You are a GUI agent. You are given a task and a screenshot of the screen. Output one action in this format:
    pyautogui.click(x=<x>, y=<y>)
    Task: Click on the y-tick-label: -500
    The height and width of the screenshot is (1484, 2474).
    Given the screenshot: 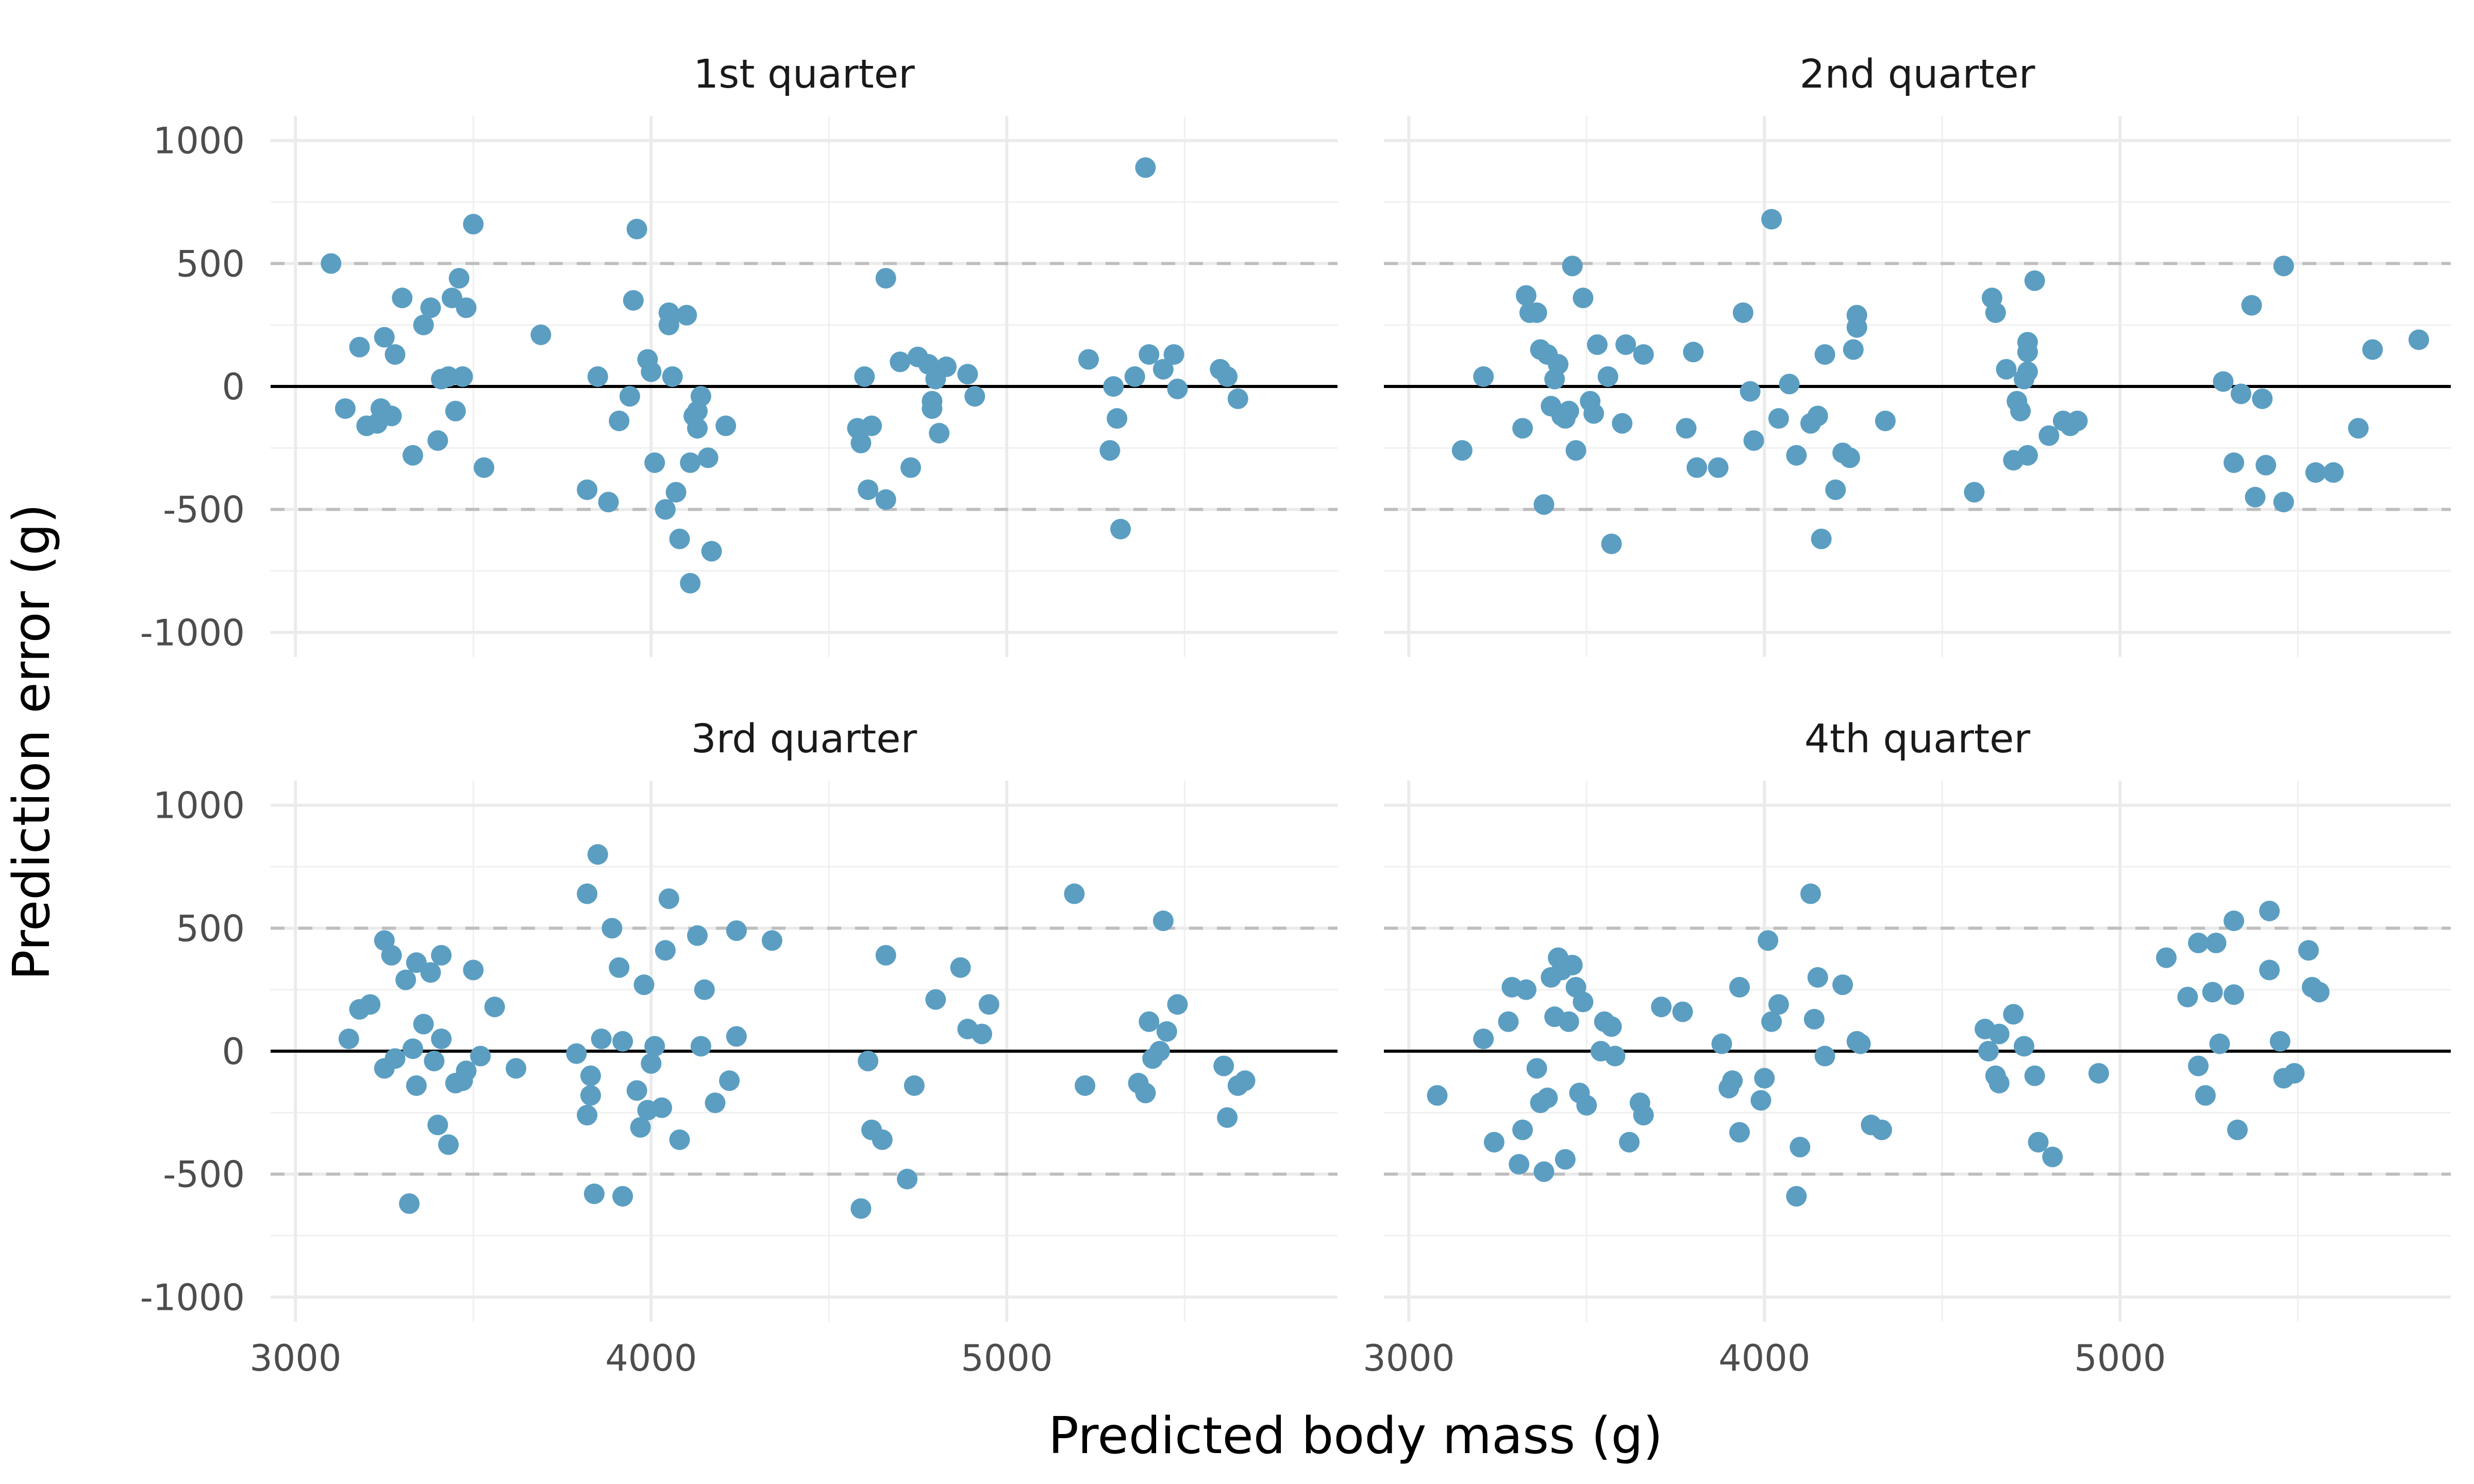 What is the action you would take?
    pyautogui.click(x=204, y=1175)
    